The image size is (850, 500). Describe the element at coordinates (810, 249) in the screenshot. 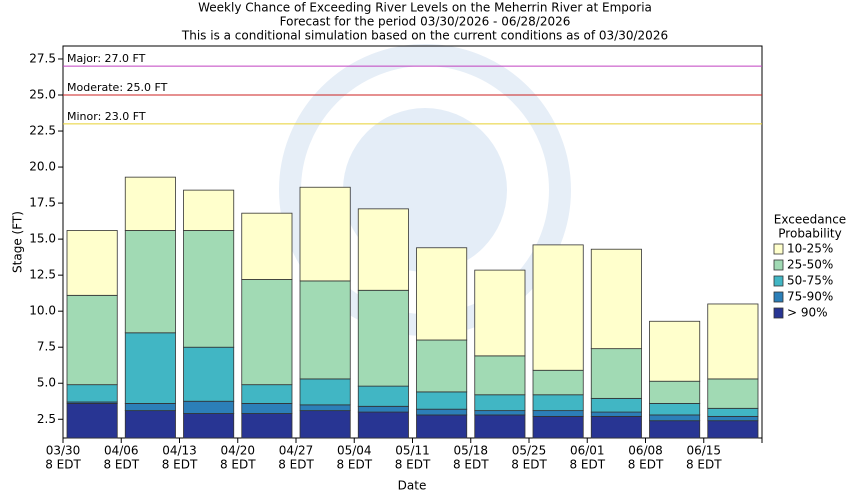

I see `legend-label: 10-25%` at that location.